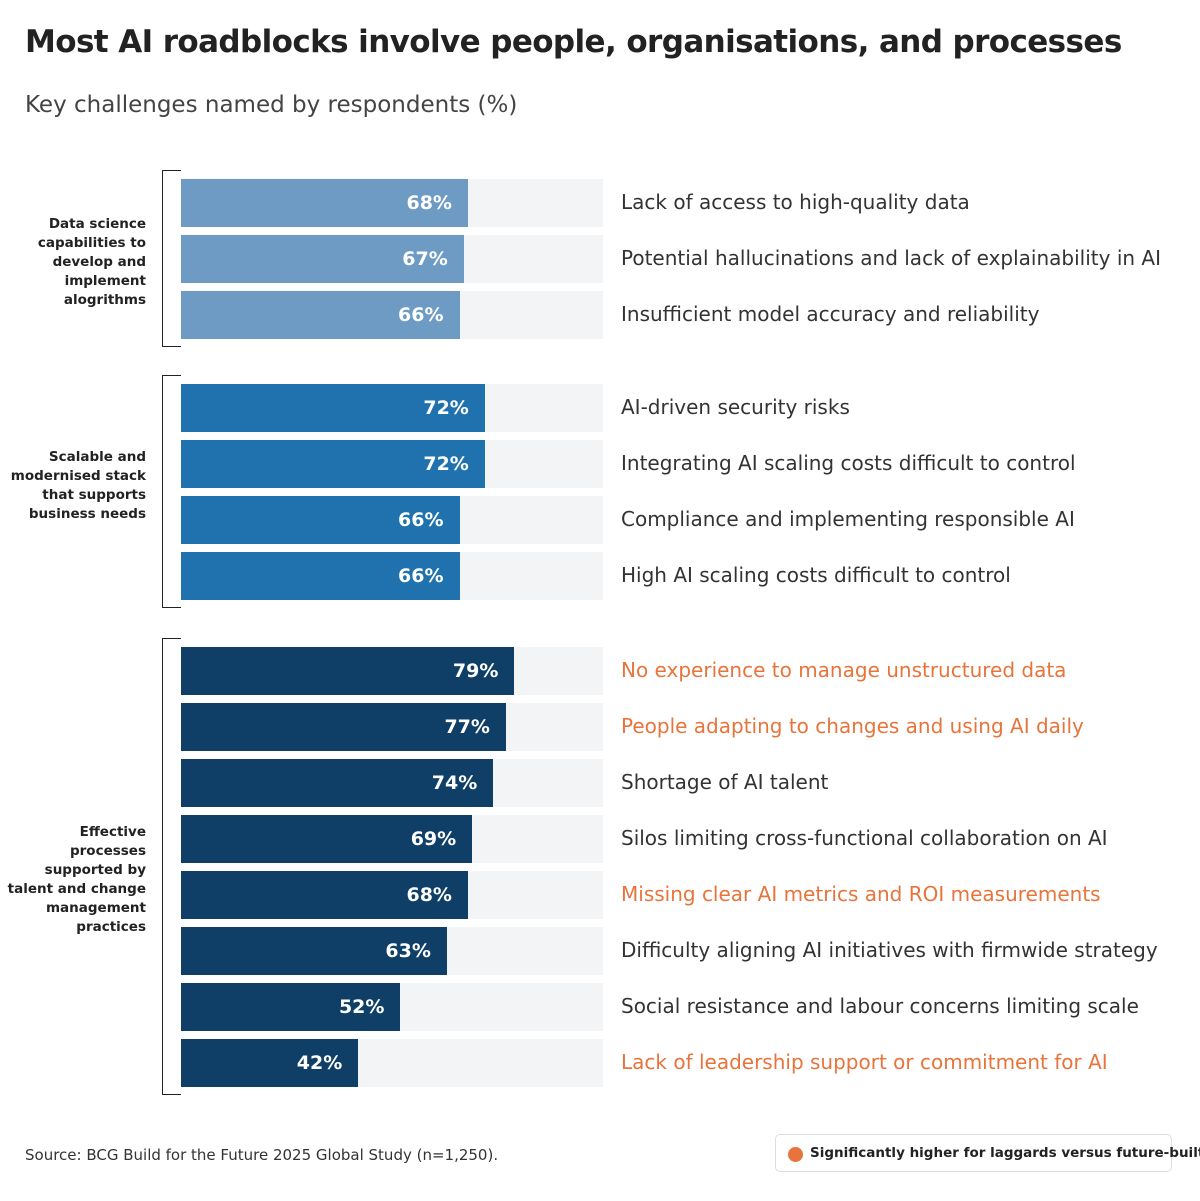  Describe the element at coordinates (795, 202) in the screenshot. I see `category-label: Lack of access to high-quality data` at that location.